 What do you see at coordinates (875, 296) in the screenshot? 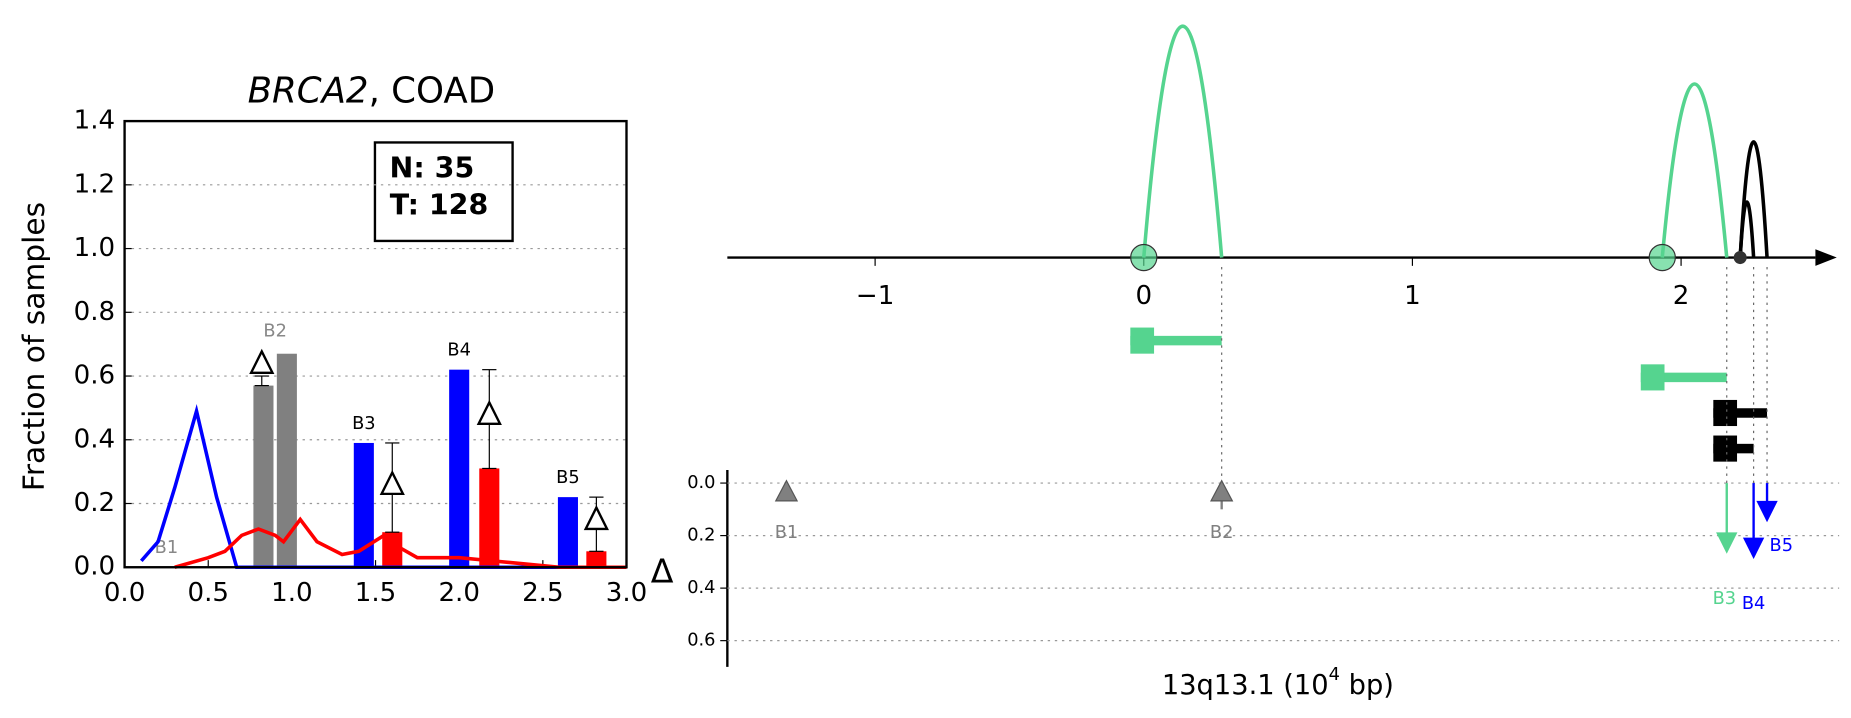
I see `x-tick-label: −1` at bounding box center [875, 296].